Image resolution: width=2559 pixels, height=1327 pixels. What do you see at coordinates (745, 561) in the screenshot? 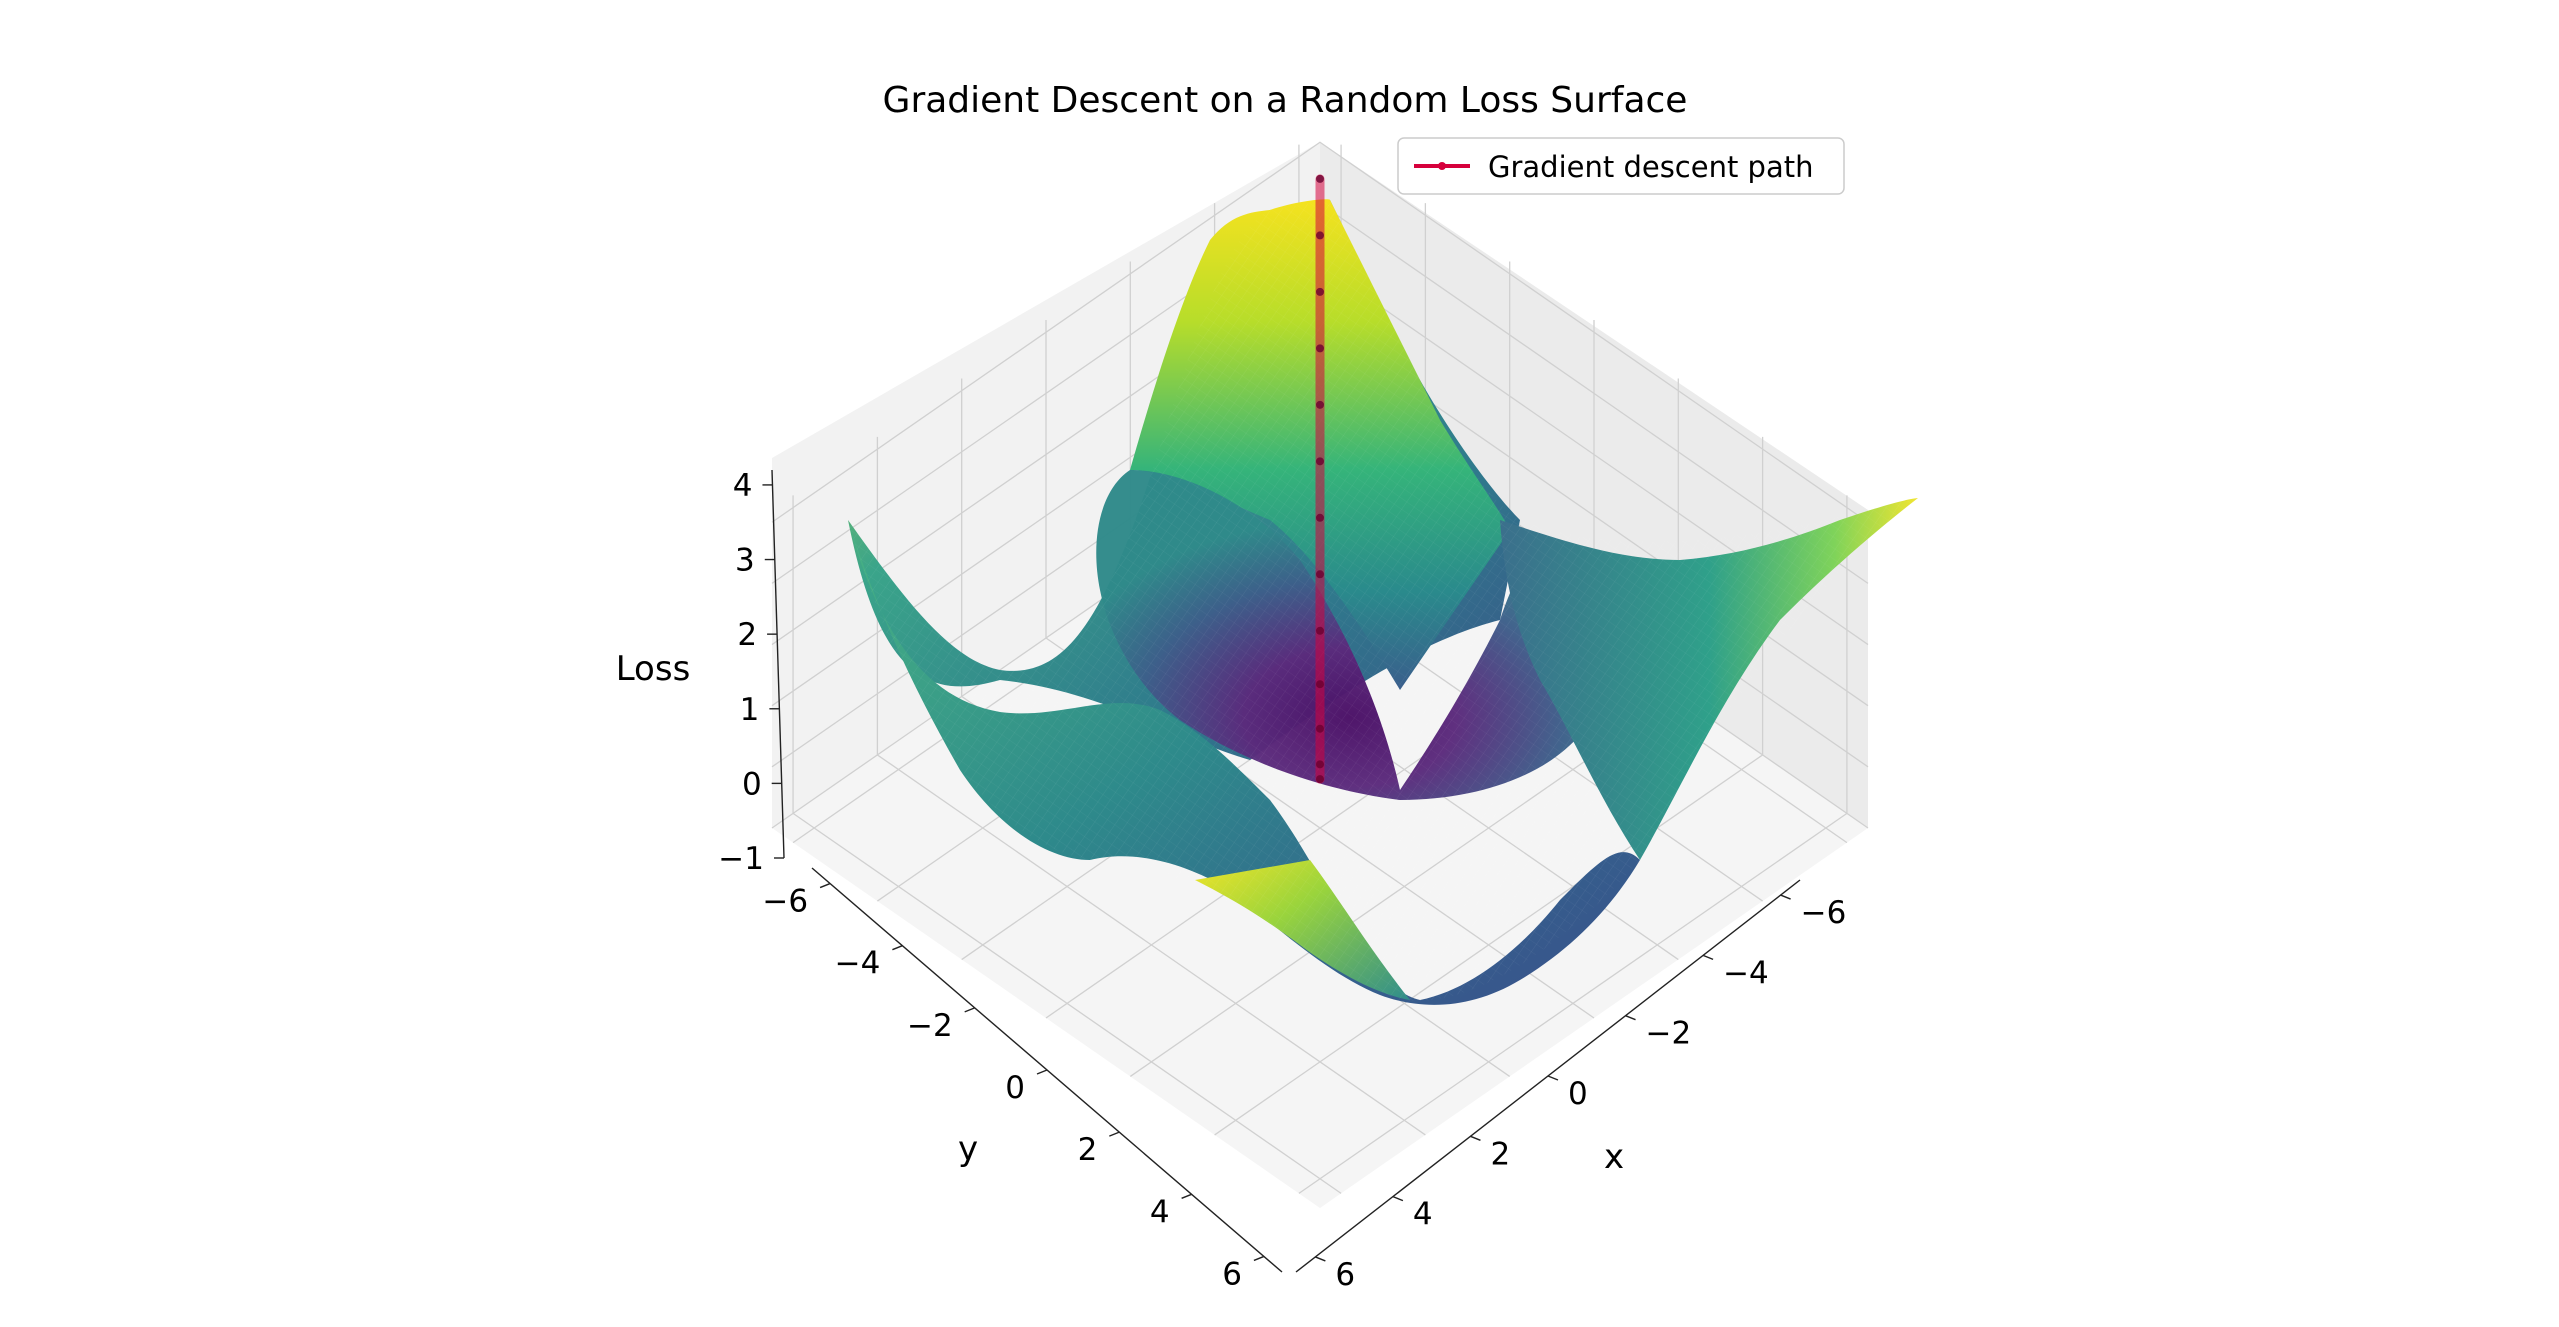
I see `z-tick-label: 3` at bounding box center [745, 561].